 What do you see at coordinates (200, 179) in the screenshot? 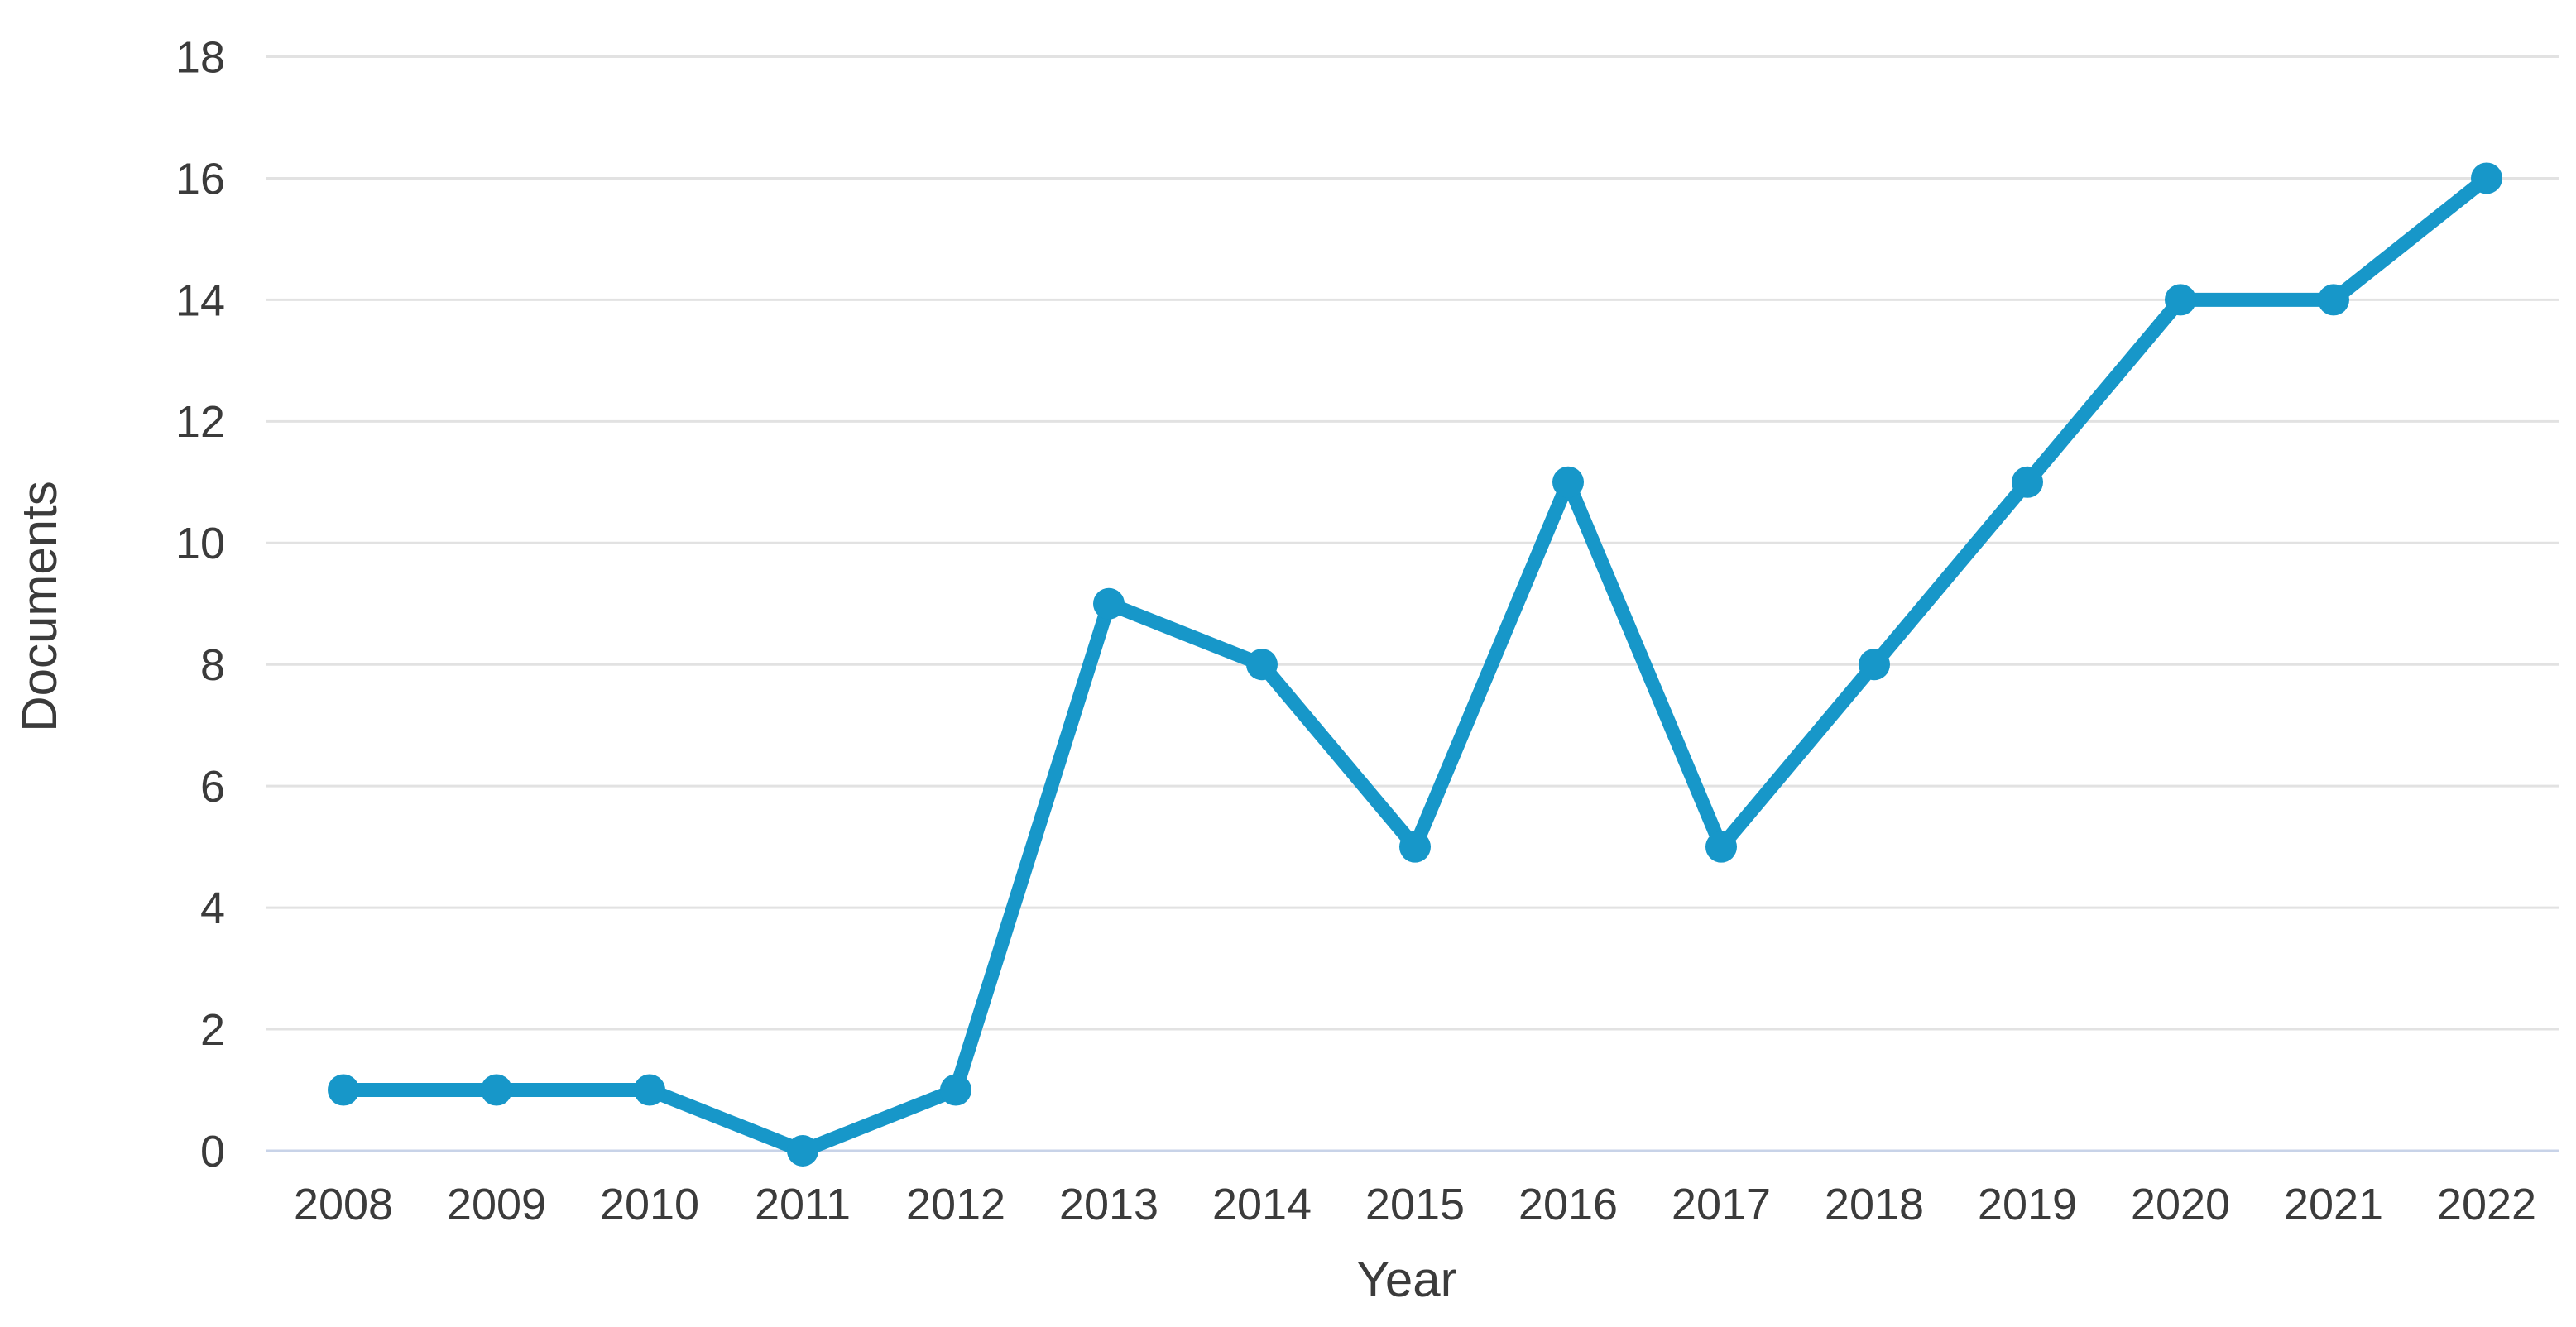
I see `y-tick-label: 16` at bounding box center [200, 179].